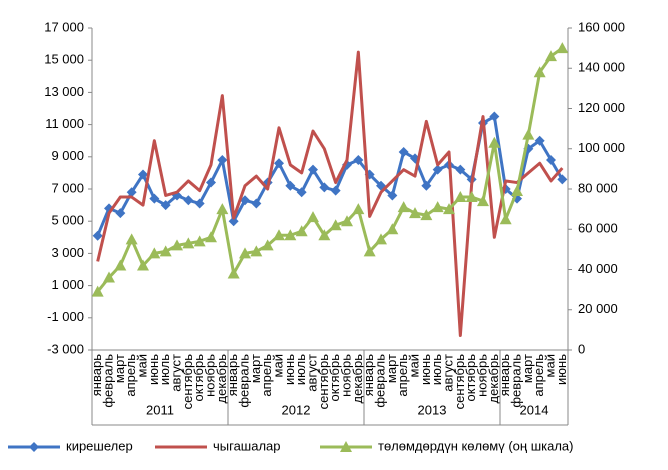  Describe the element at coordinates (346, 446) in the screenshot. I see `legend-marker` at that location.